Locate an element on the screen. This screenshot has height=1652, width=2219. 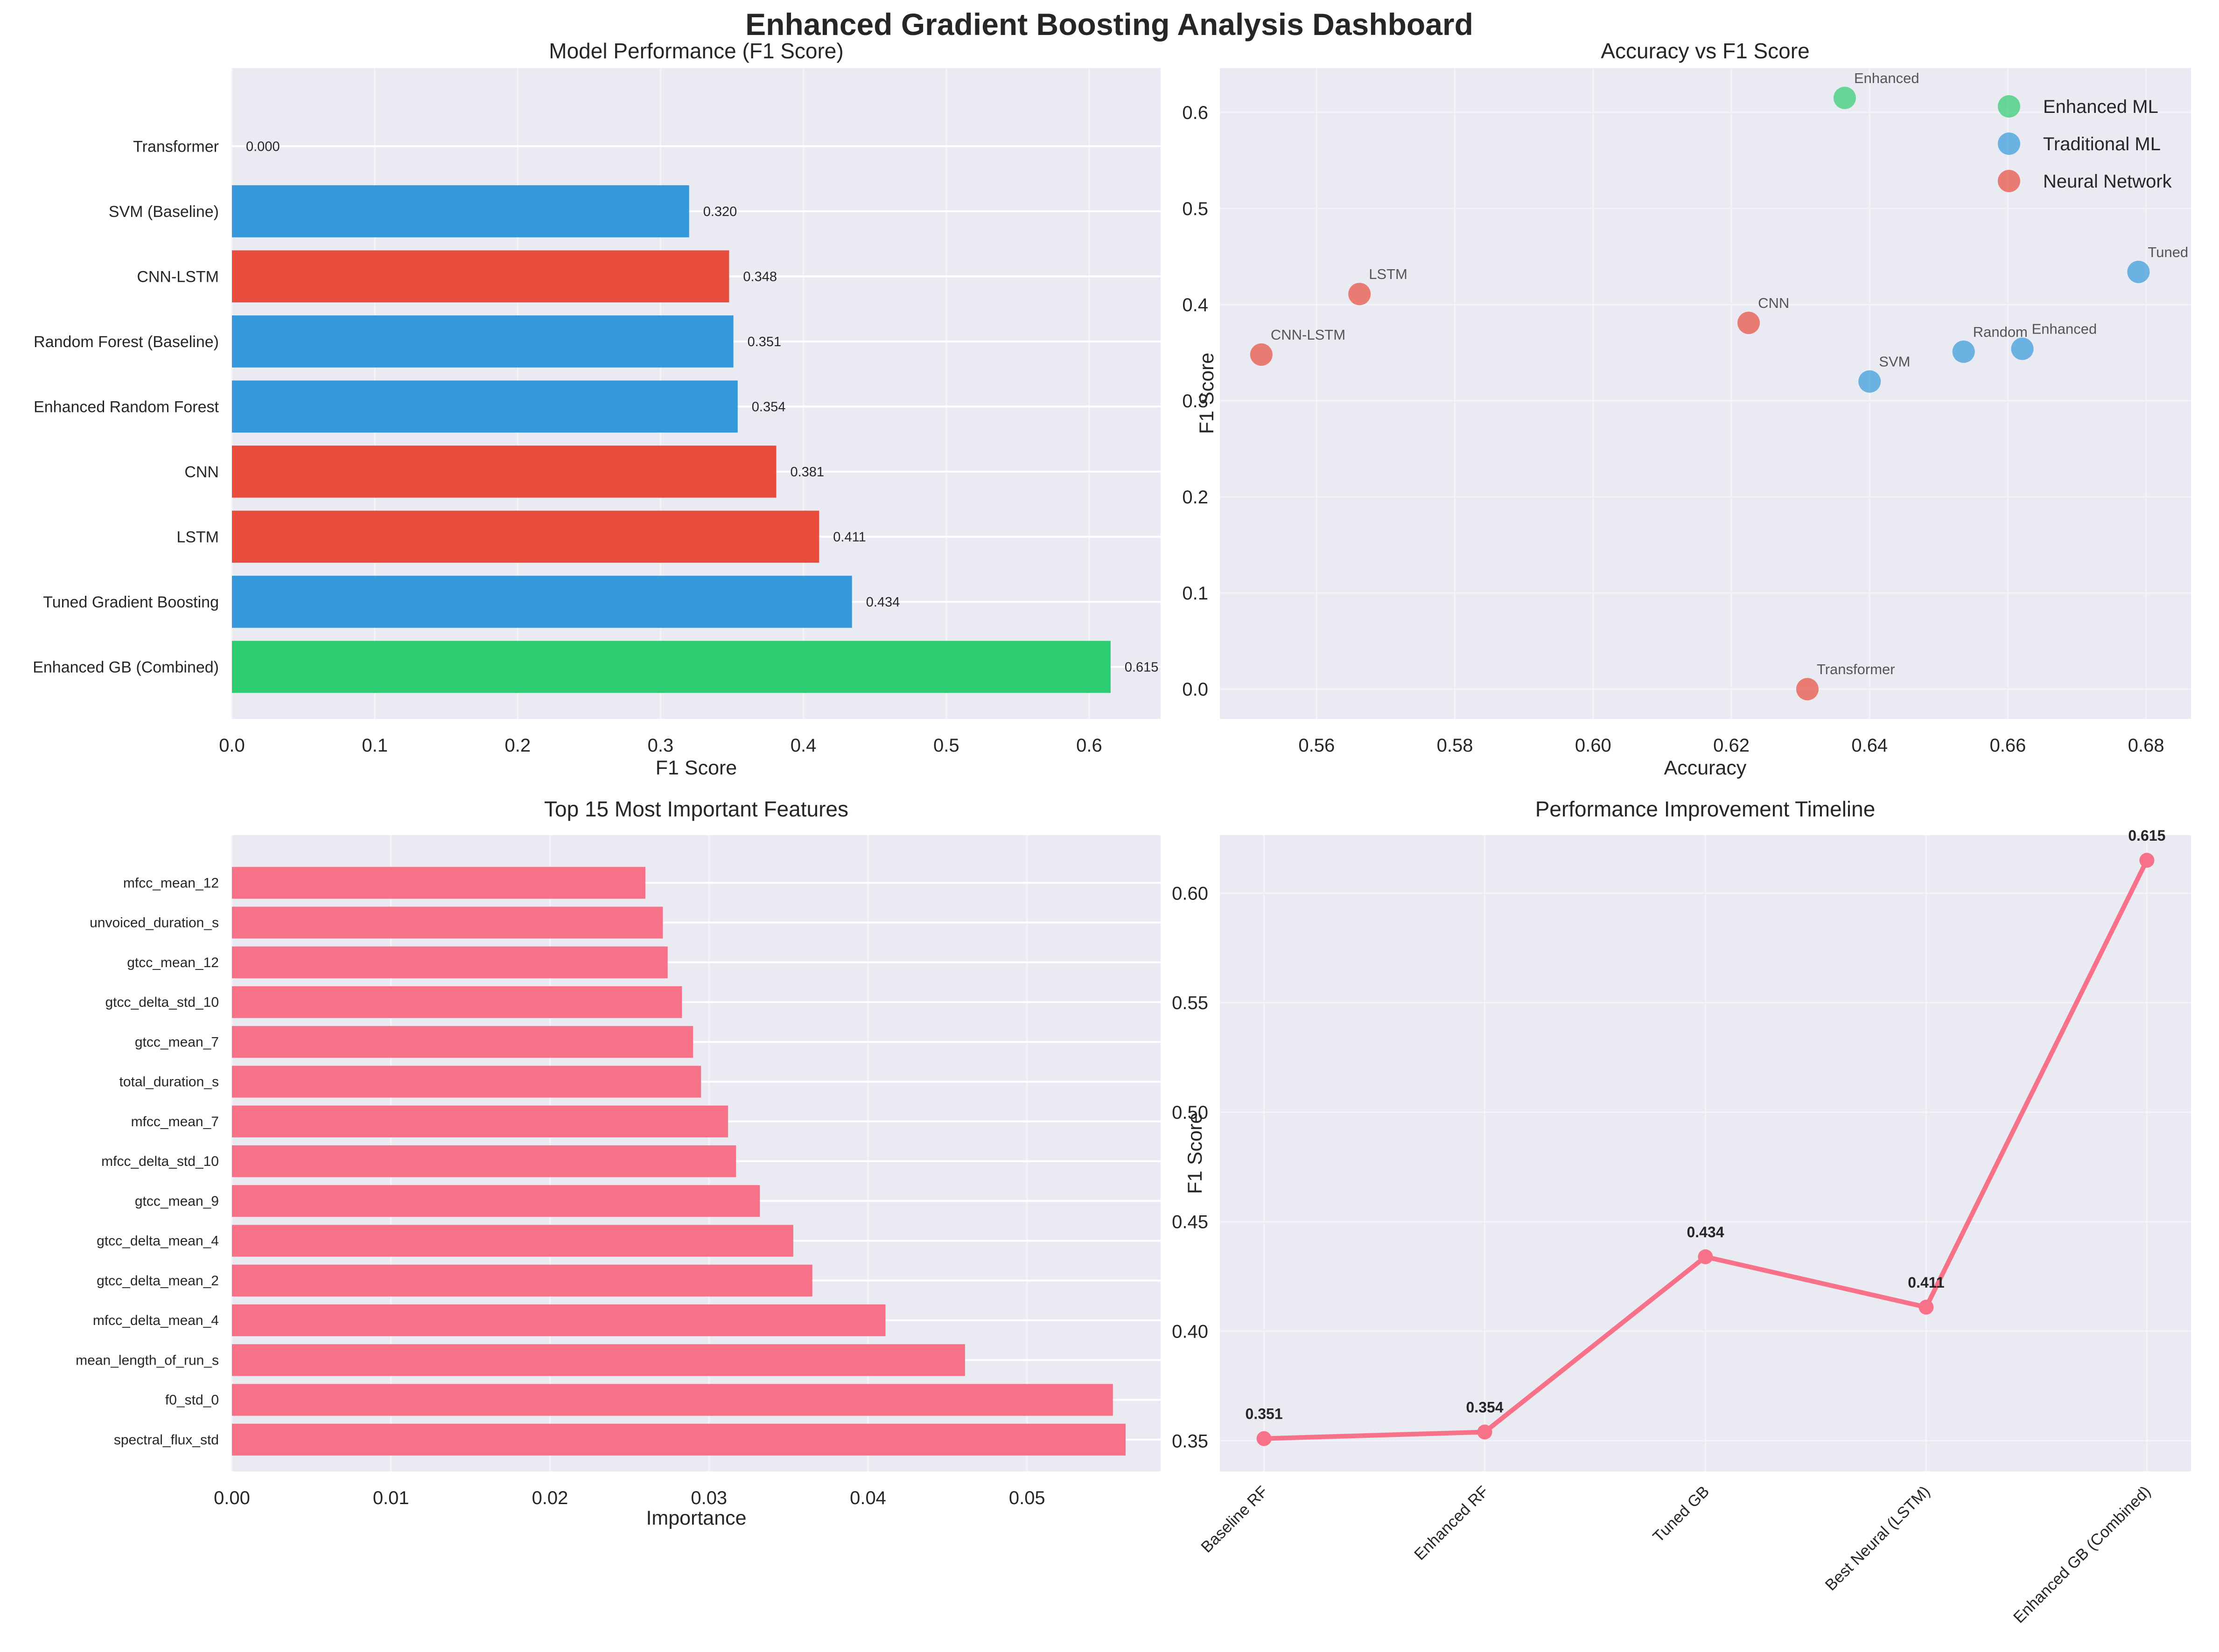
feature-label: gtcc_delta_mean_2 is located at coordinates (158, 1281).